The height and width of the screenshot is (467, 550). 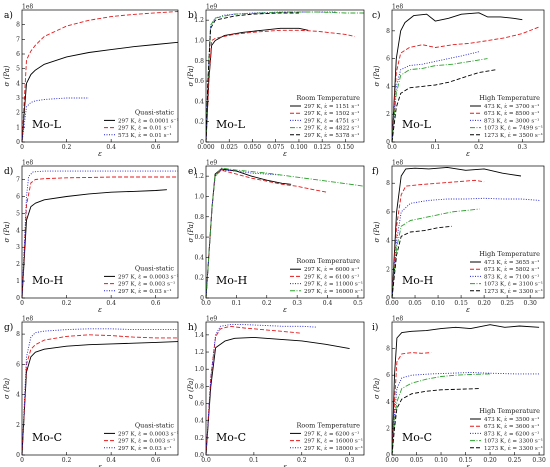 What do you see at coordinates (205, 147) in the screenshot?
I see `x-tick-label: 0.000` at bounding box center [205, 147].